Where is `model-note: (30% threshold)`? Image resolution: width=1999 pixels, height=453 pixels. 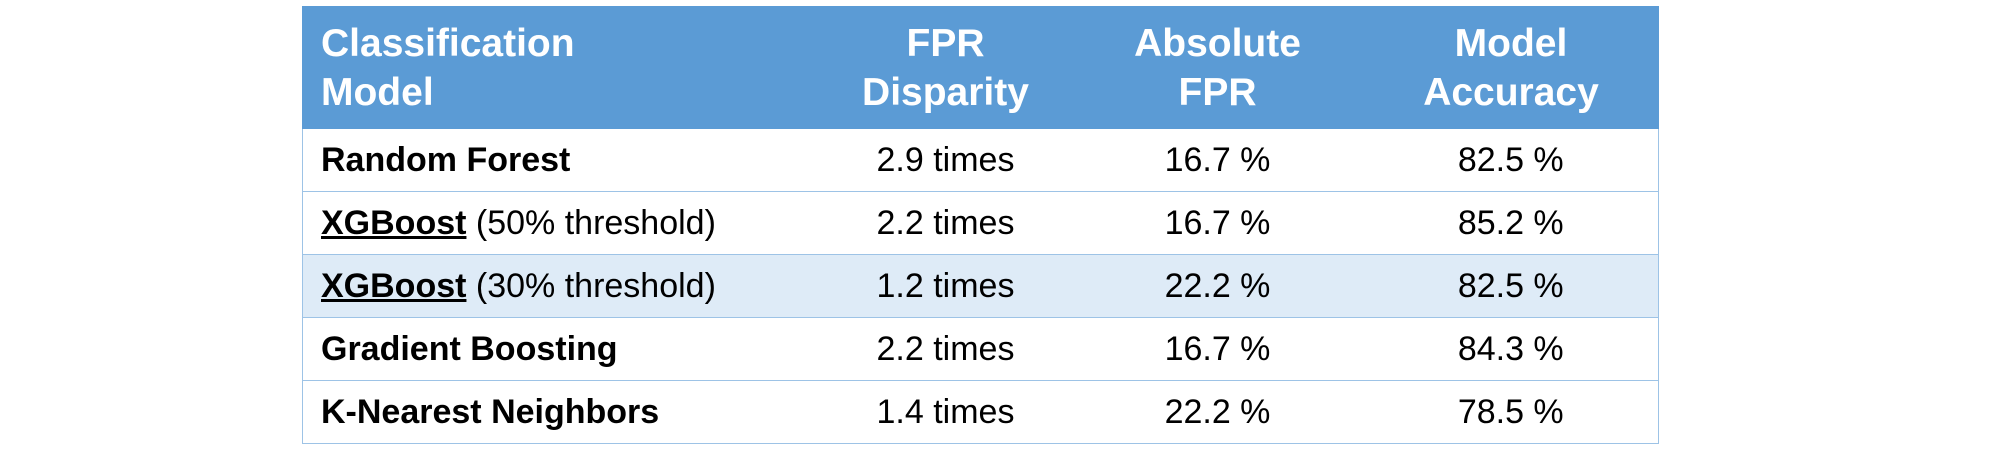 model-note: (30% threshold) is located at coordinates (591, 285).